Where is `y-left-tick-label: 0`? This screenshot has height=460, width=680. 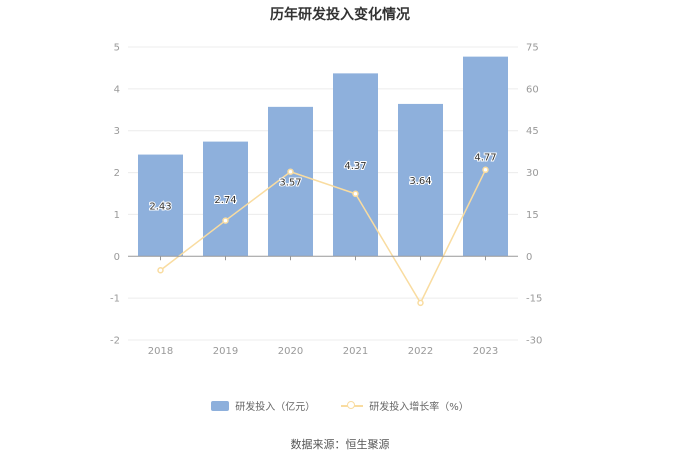
y-left-tick-label: 0 is located at coordinates (117, 257).